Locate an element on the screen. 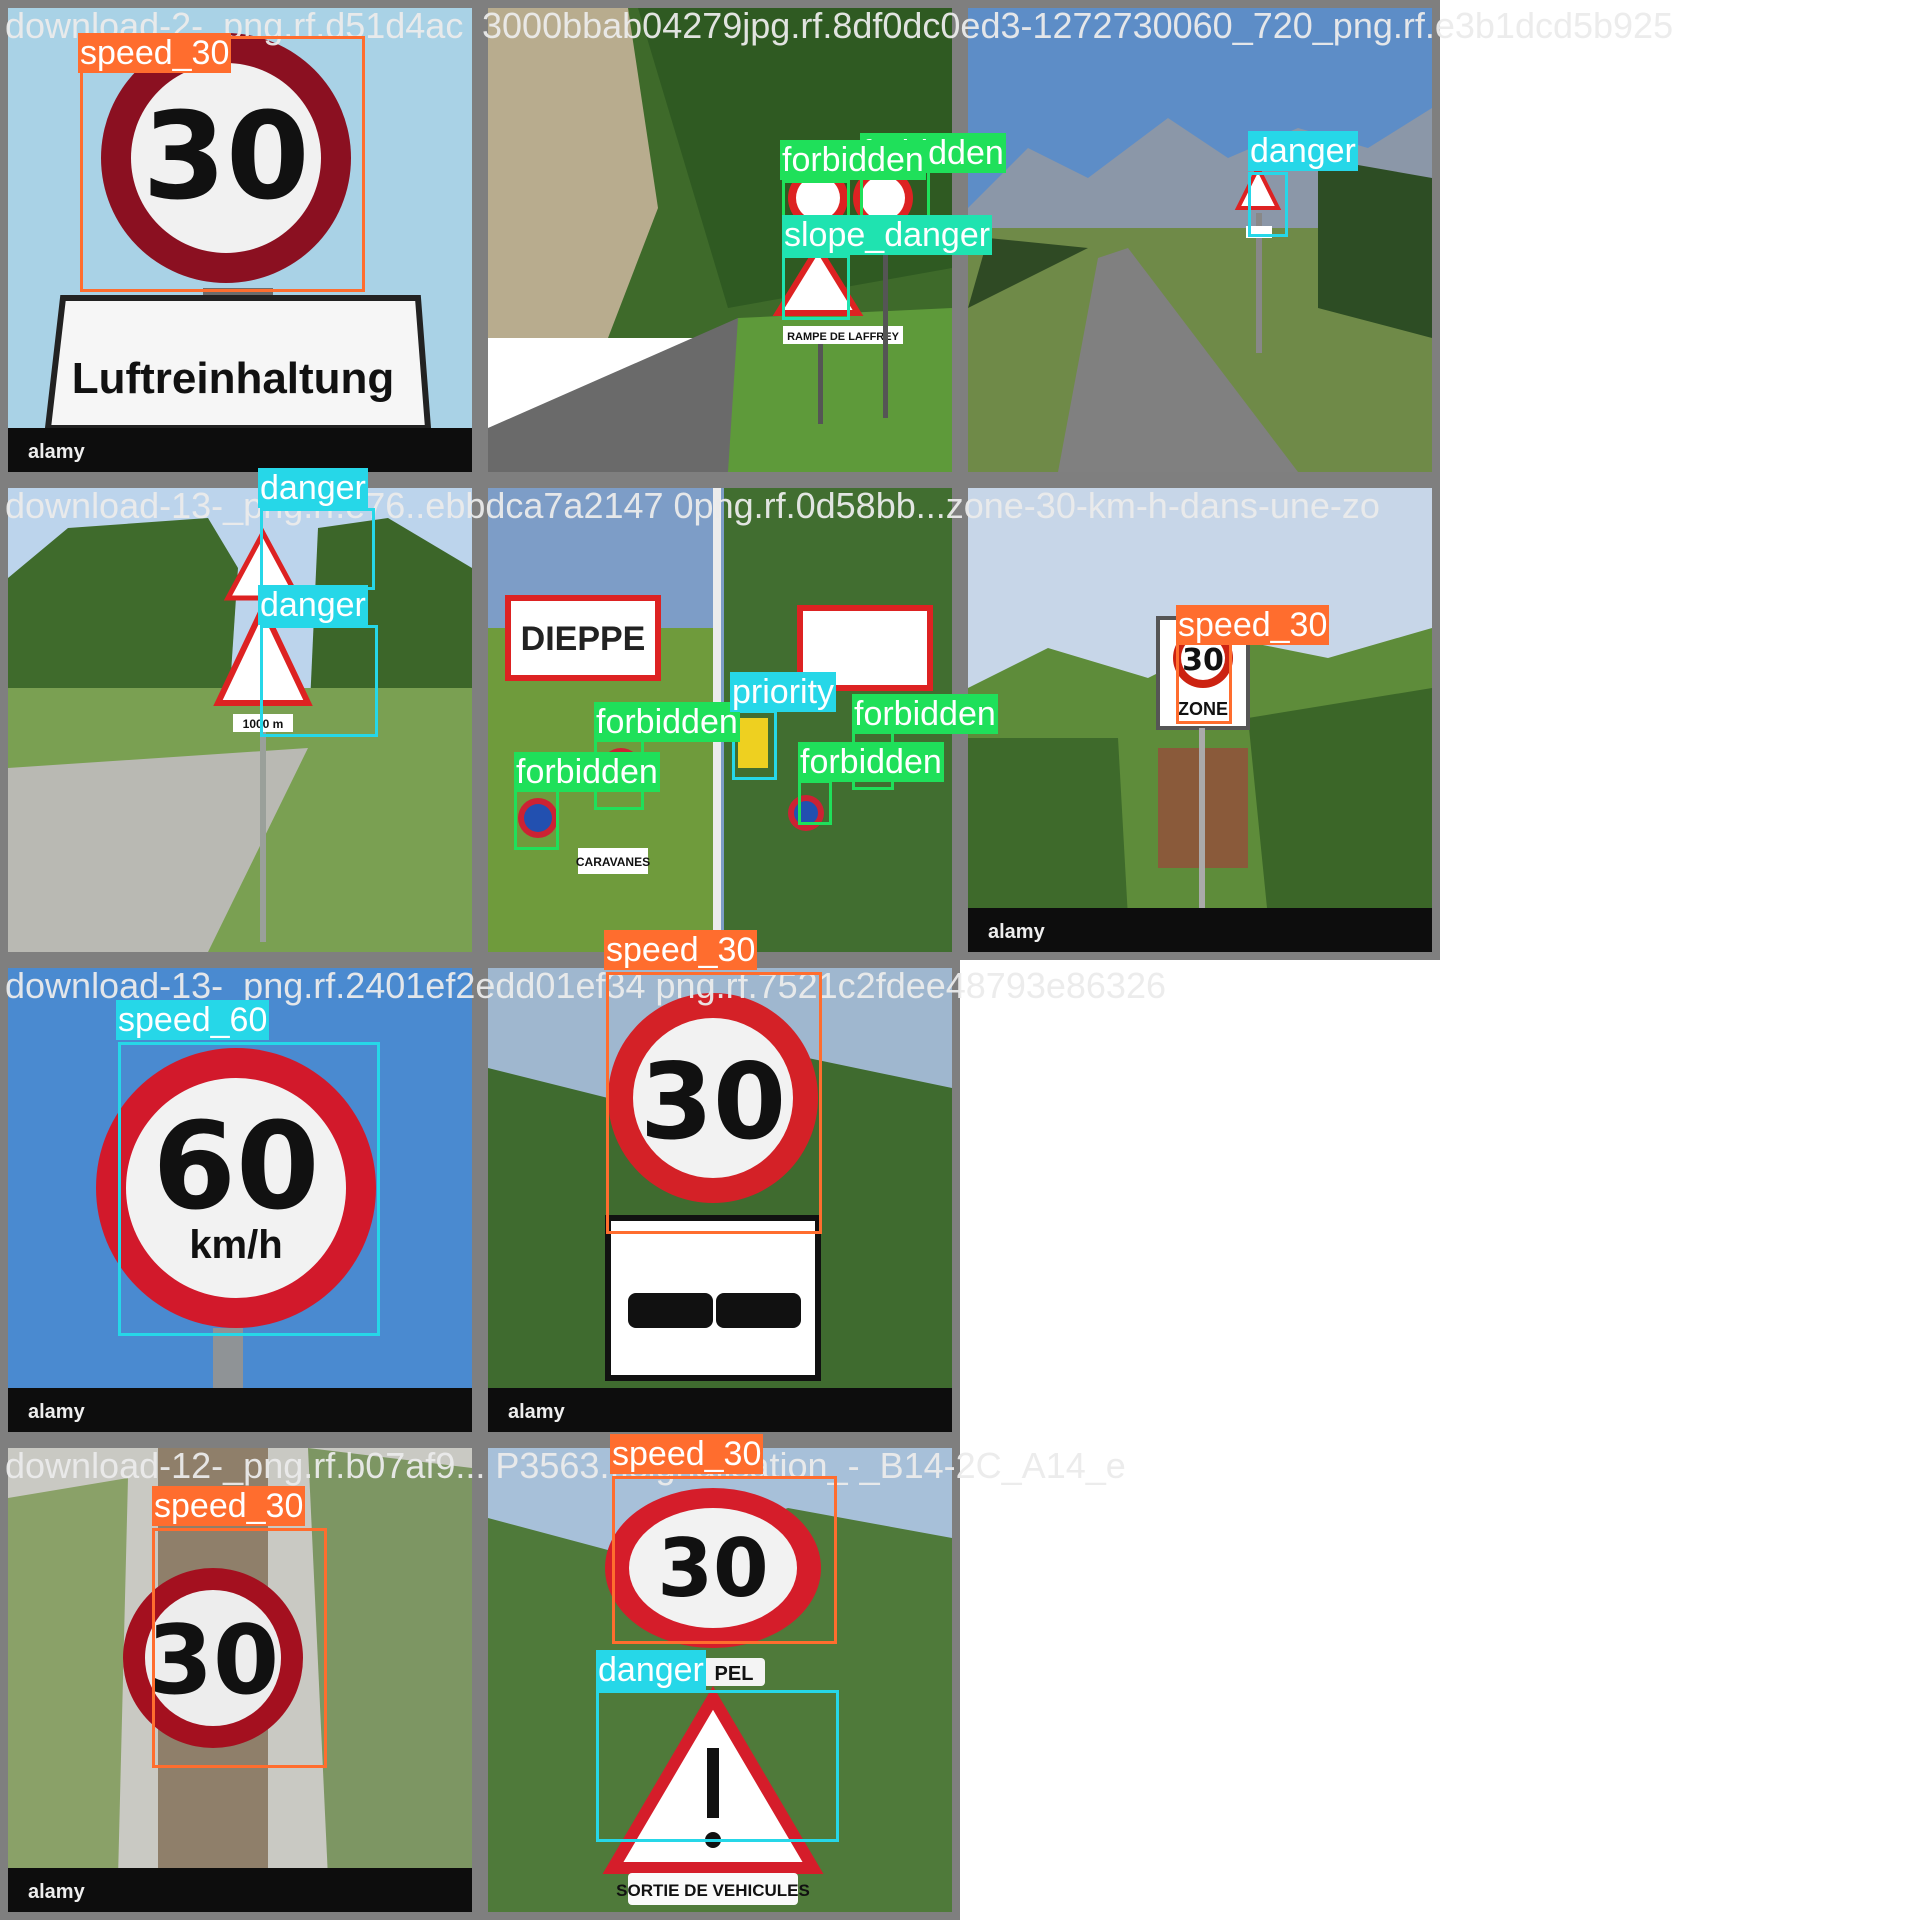  photo-speed60: 60 km/h alamy is located at coordinates (240, 1200).